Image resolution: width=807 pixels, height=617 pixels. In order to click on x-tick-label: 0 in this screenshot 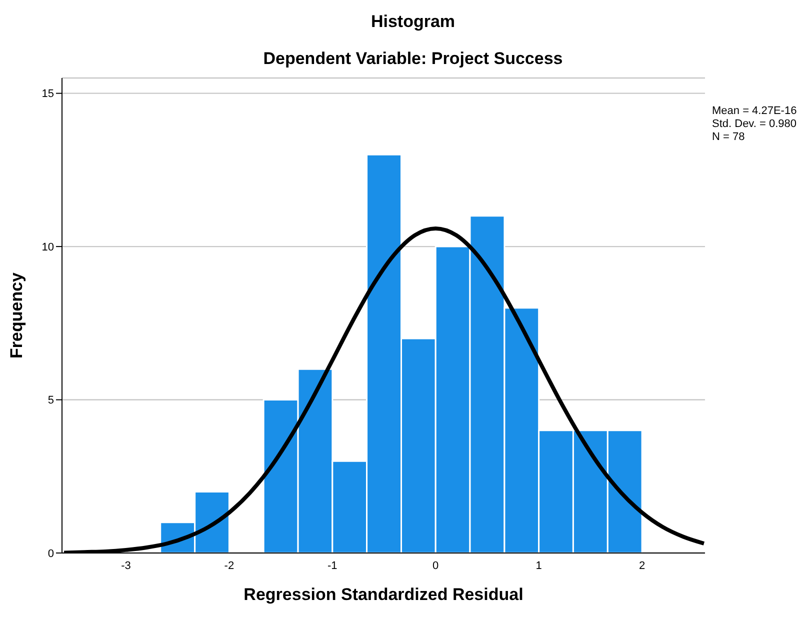, I will do `click(435, 566)`.